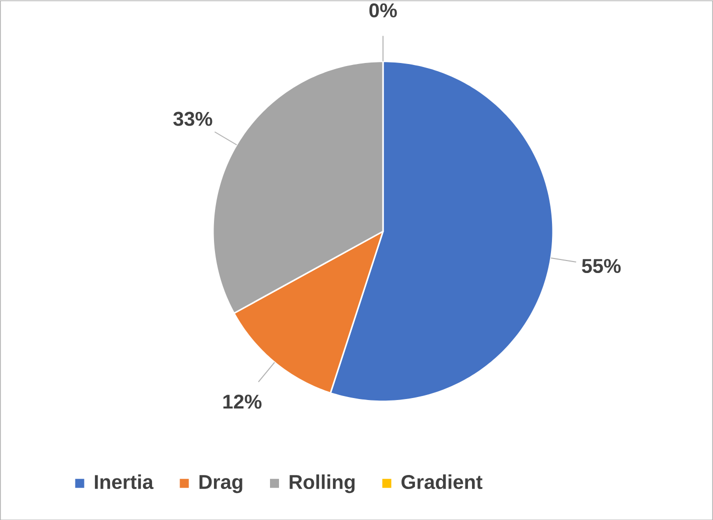 This screenshot has width=713, height=520. I want to click on legend-label: Drag, so click(221, 483).